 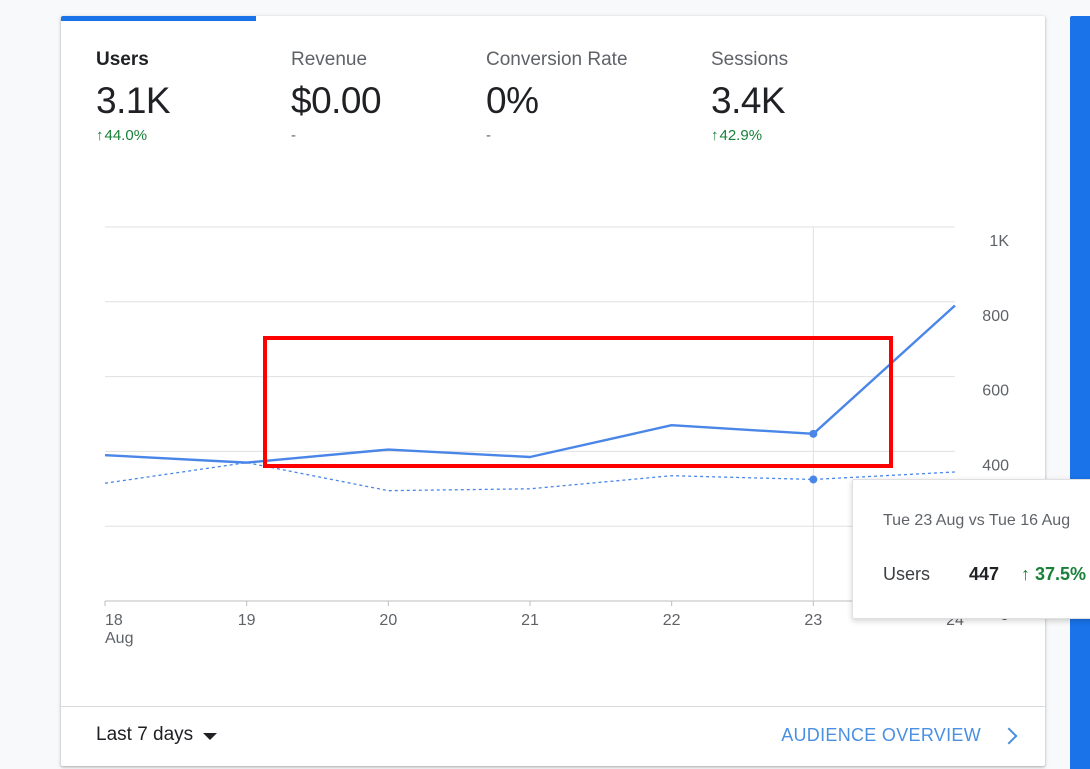 I want to click on chevron-right-icon, so click(x=1009, y=735).